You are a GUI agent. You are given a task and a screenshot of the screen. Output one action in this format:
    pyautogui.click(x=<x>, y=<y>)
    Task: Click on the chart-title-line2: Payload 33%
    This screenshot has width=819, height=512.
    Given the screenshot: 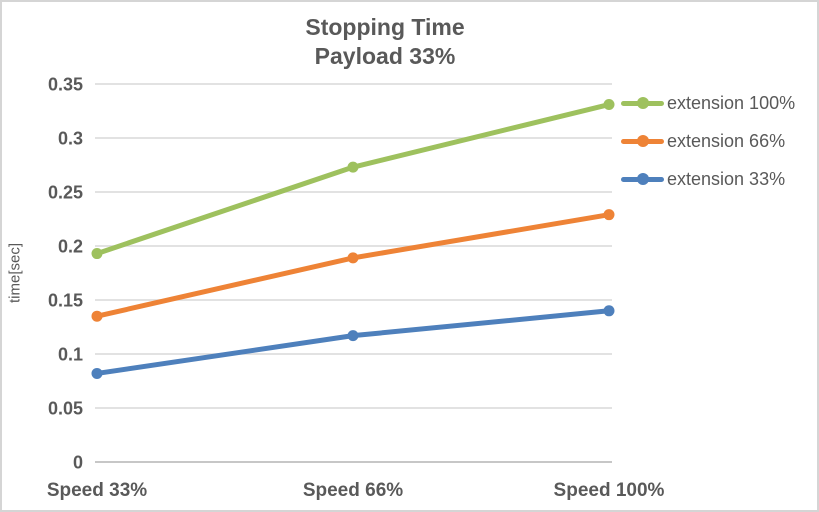 What is the action you would take?
    pyautogui.click(x=385, y=56)
    